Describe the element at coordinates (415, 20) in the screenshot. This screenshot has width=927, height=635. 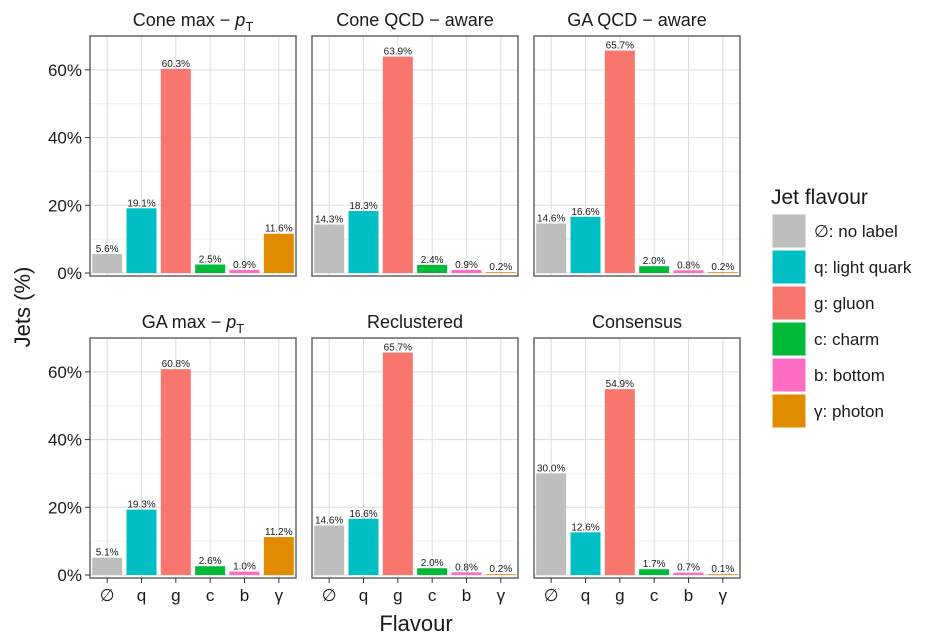
I see `panel-title: Cone QCD − aware` at that location.